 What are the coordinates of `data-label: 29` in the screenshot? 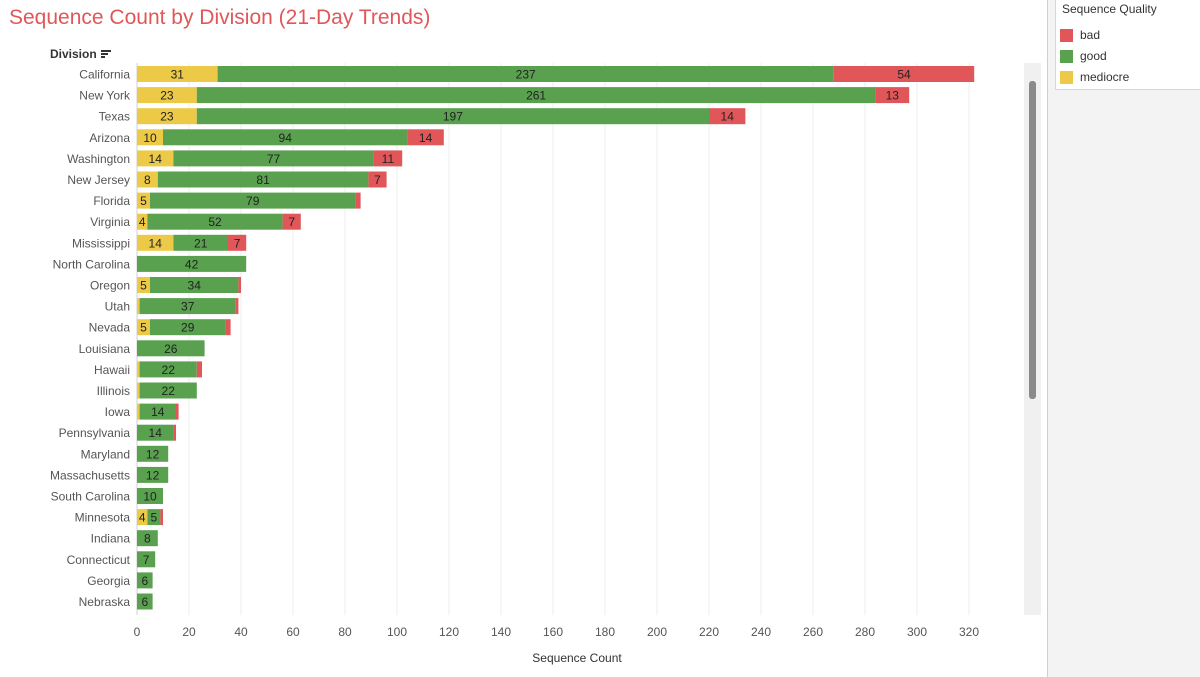 It's located at (188, 328).